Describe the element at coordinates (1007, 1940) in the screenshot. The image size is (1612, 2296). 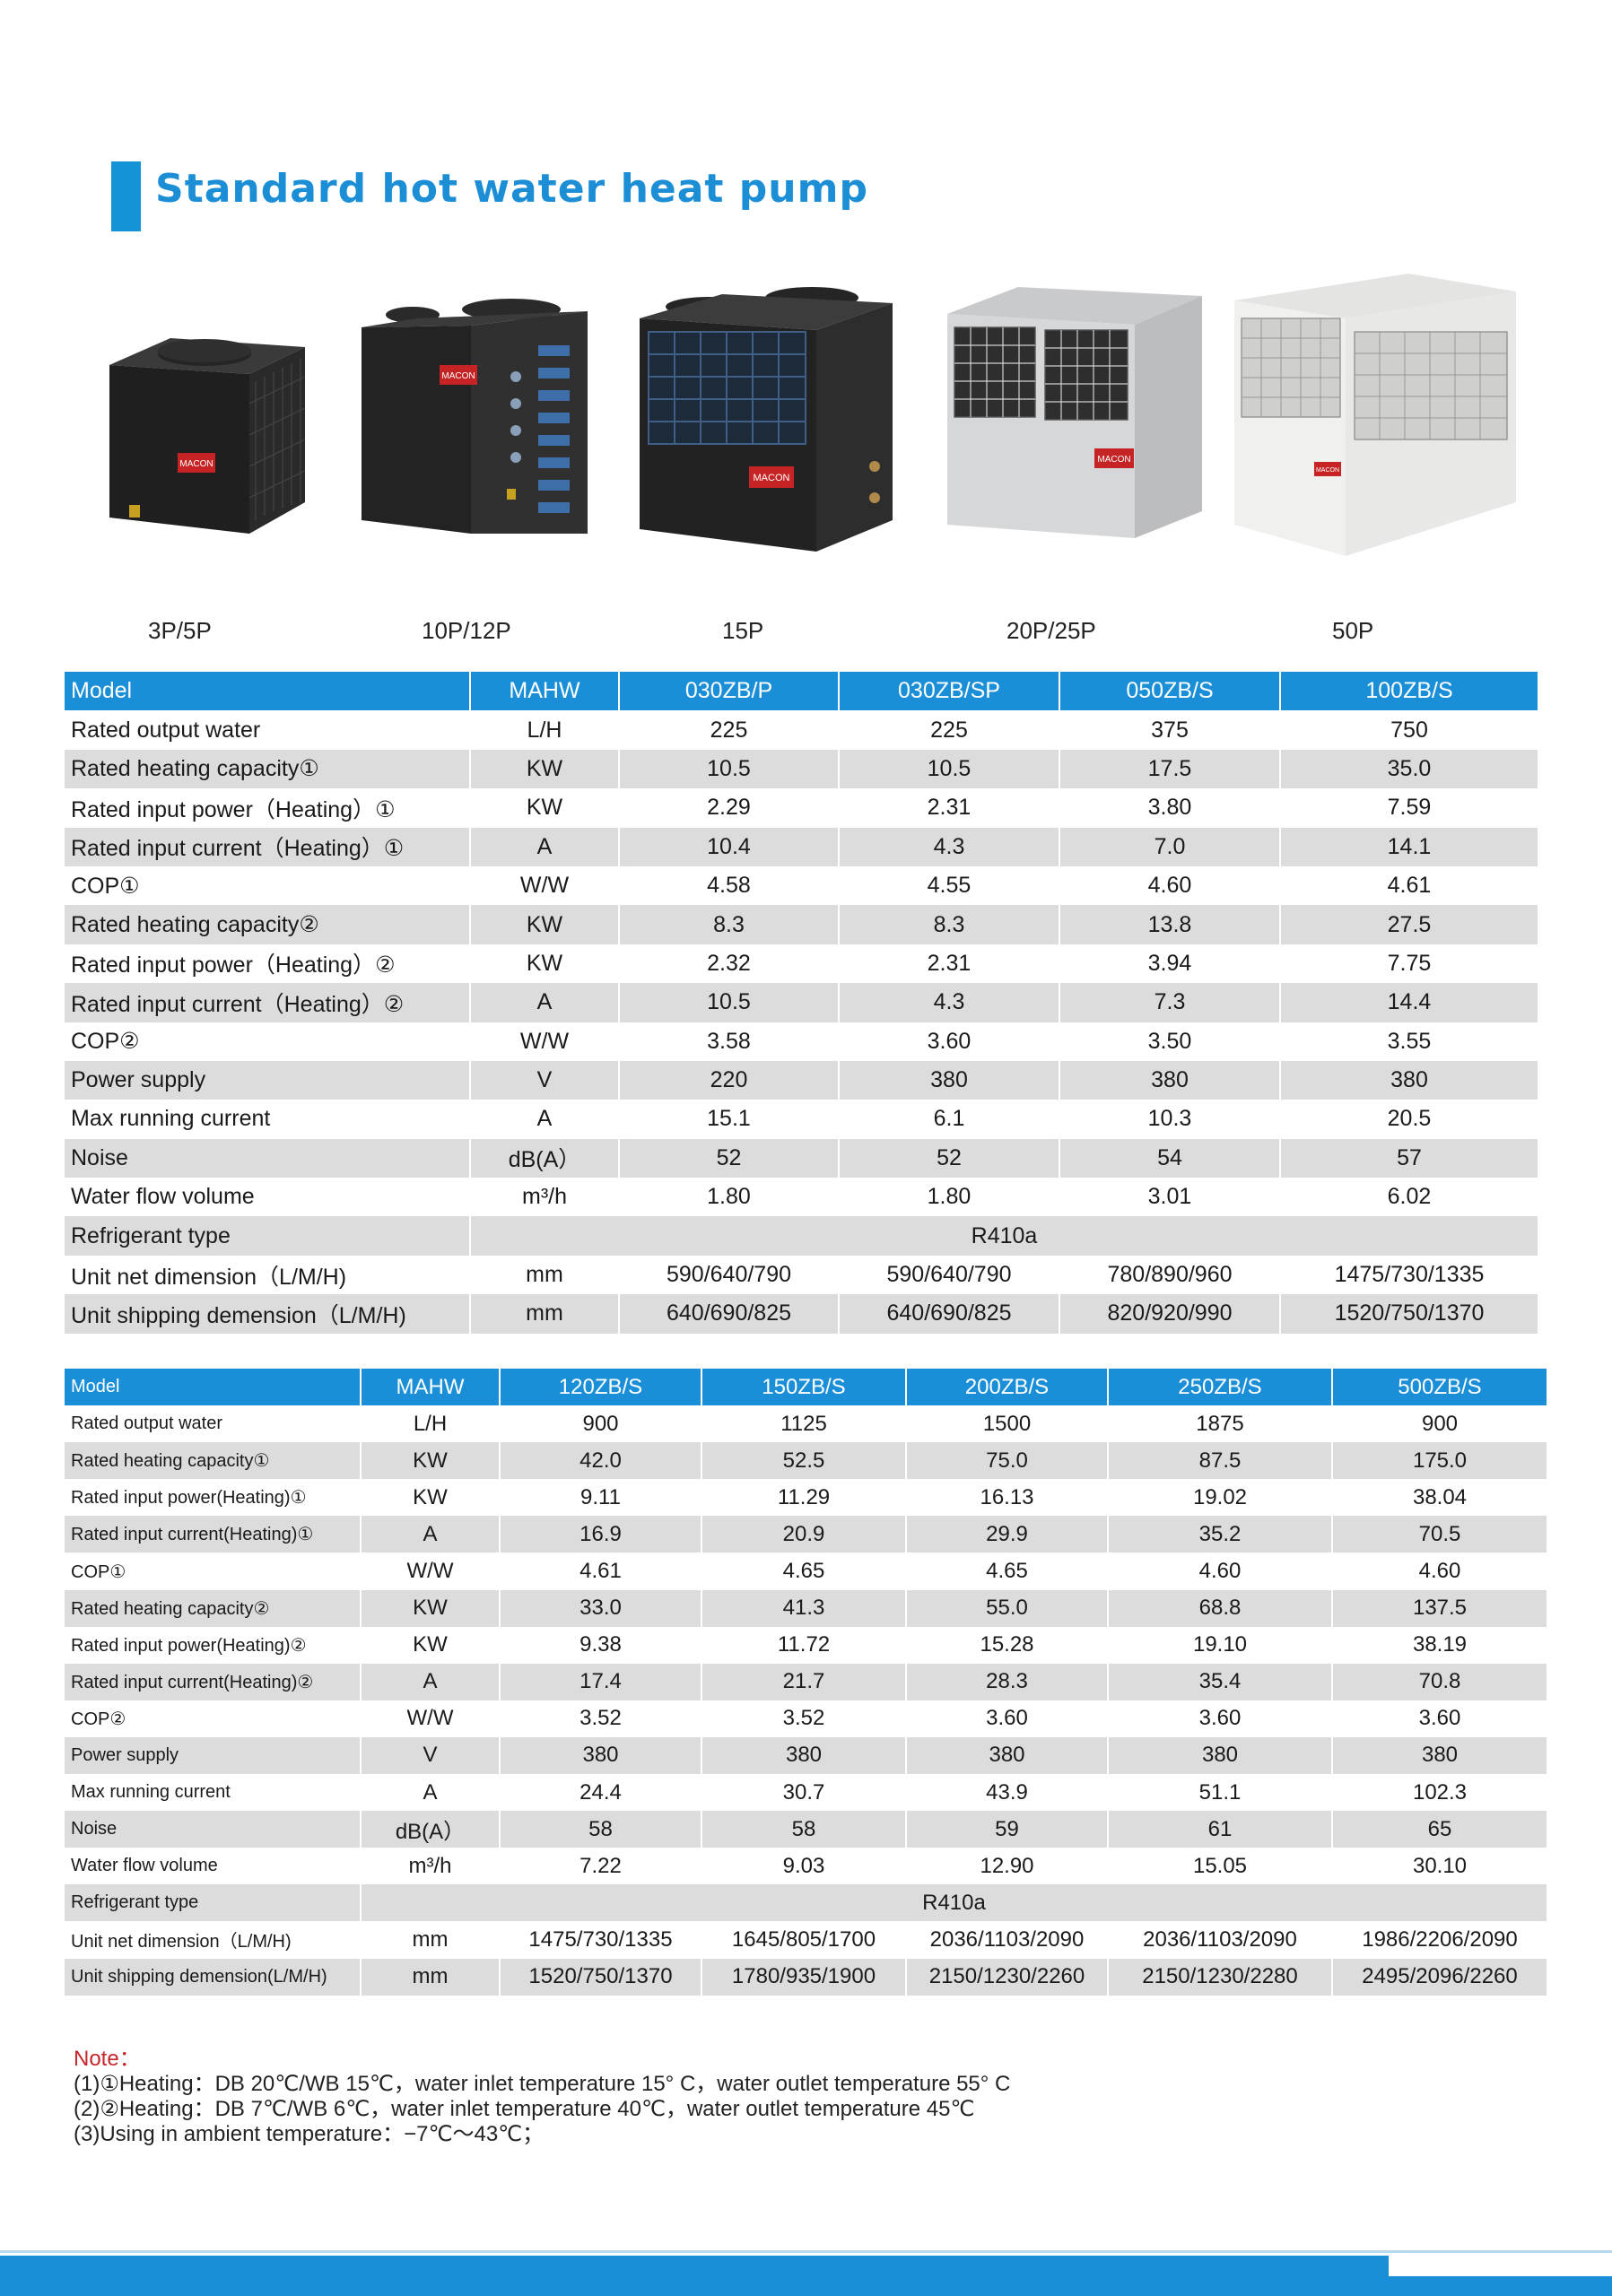
I see `table-cell: 2036/1103/2090` at that location.